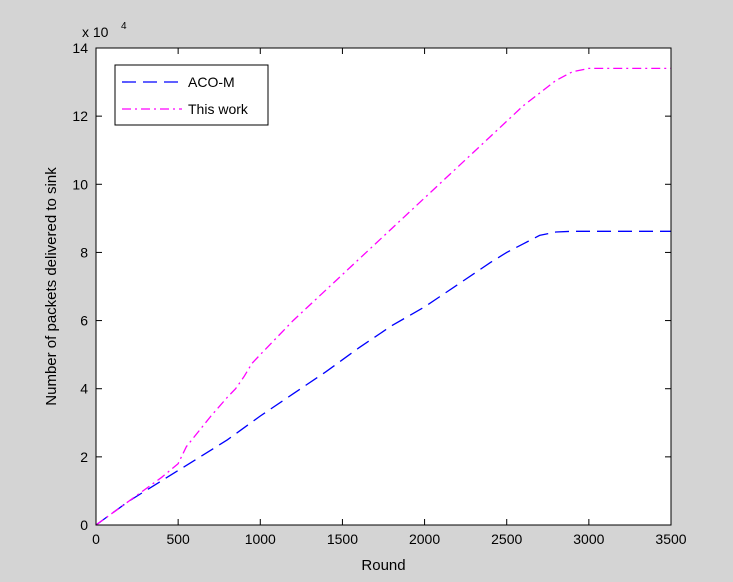  What do you see at coordinates (588, 539) in the screenshot?
I see `x-tick-label-6: 3000` at bounding box center [588, 539].